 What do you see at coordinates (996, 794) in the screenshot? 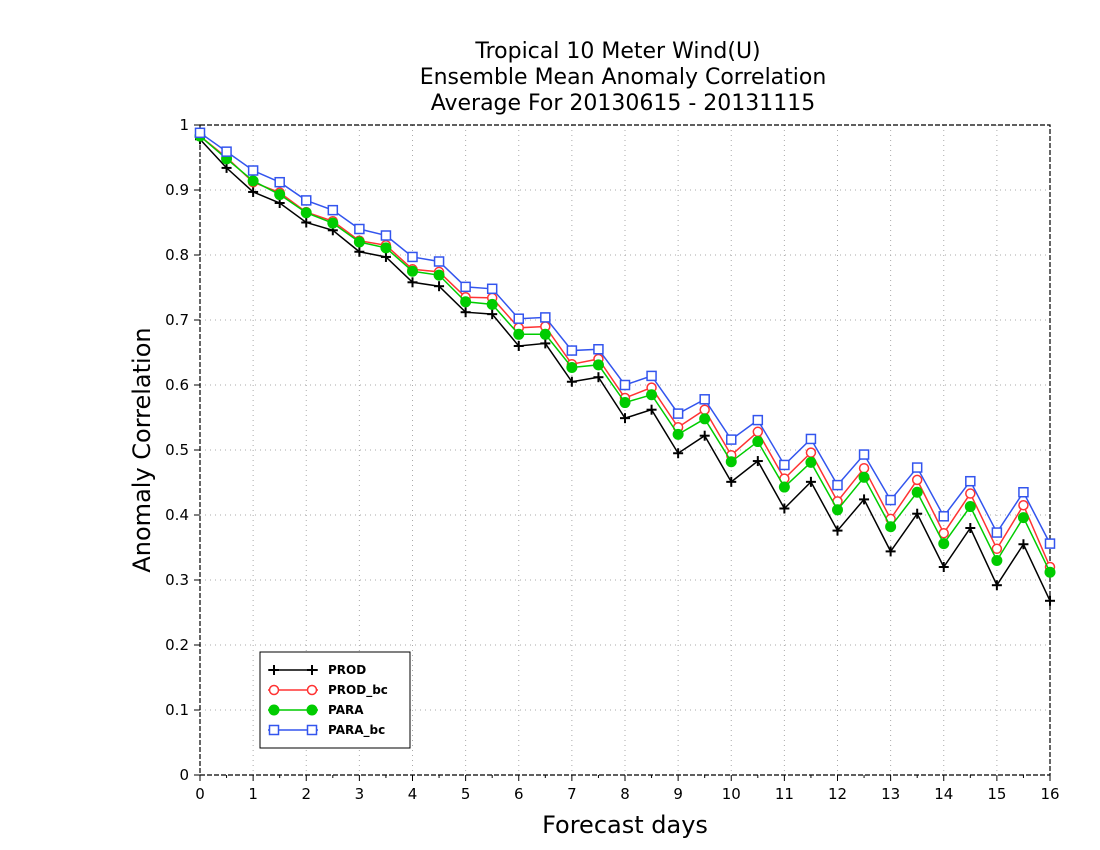
I see `x-tick-label: 15` at bounding box center [996, 794].